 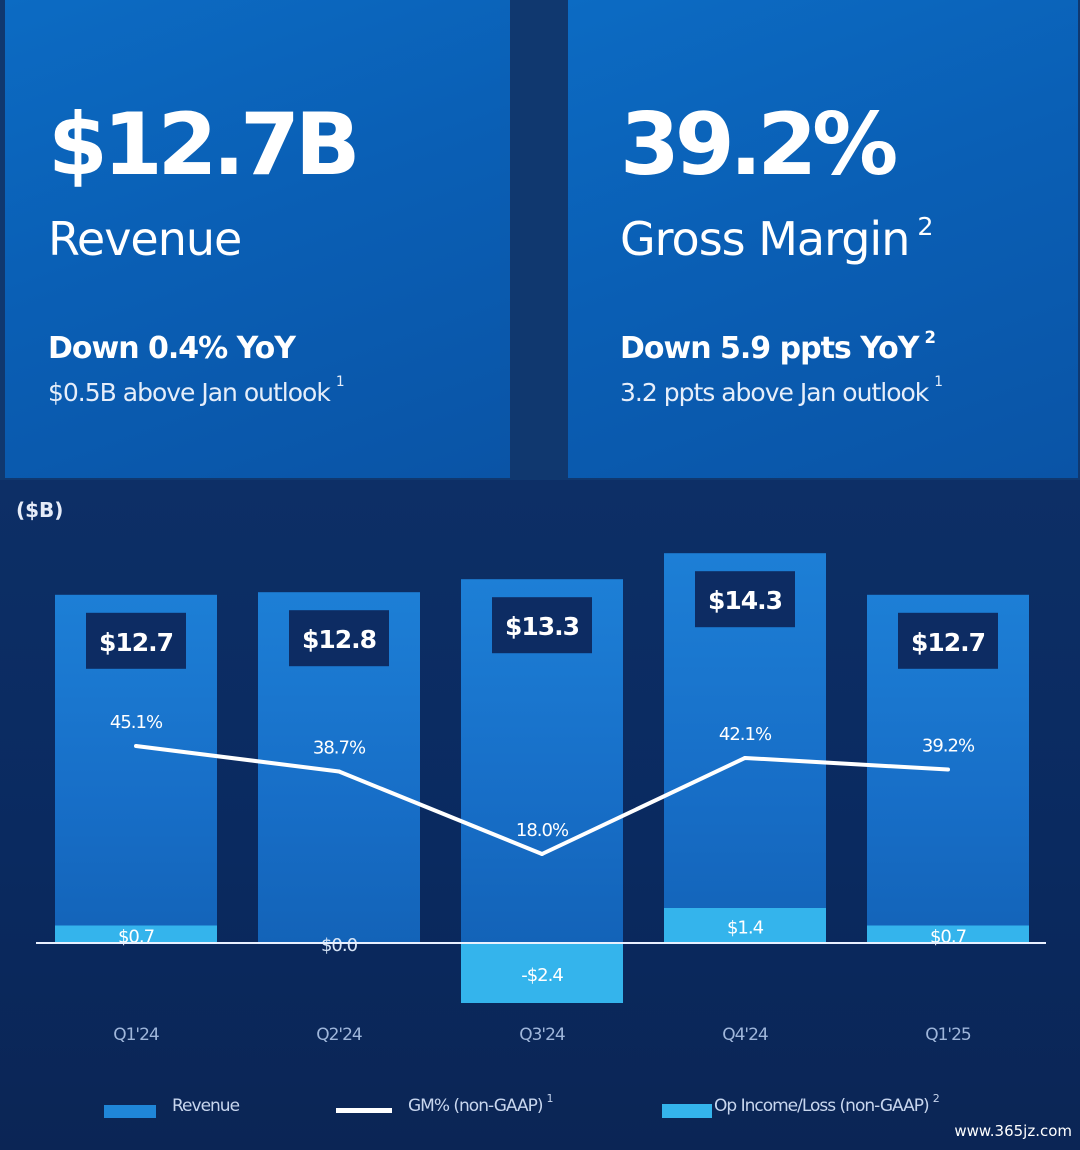 I want to click on legend-revenue-text: Revenue, so click(x=206, y=1106).